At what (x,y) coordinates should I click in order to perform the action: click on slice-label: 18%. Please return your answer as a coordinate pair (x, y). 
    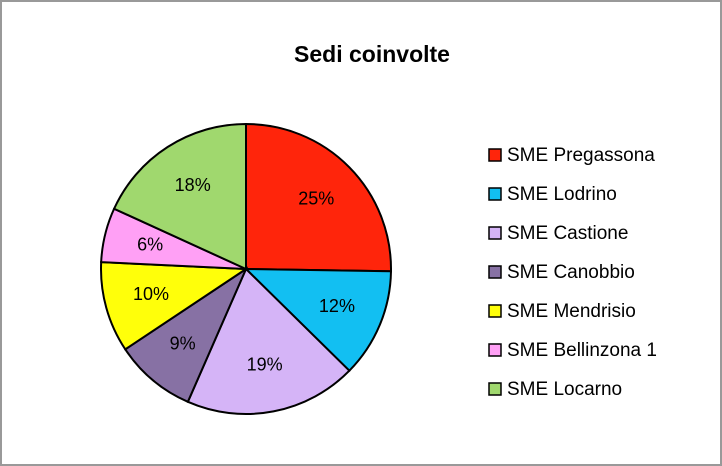
    Looking at the image, I should click on (193, 185).